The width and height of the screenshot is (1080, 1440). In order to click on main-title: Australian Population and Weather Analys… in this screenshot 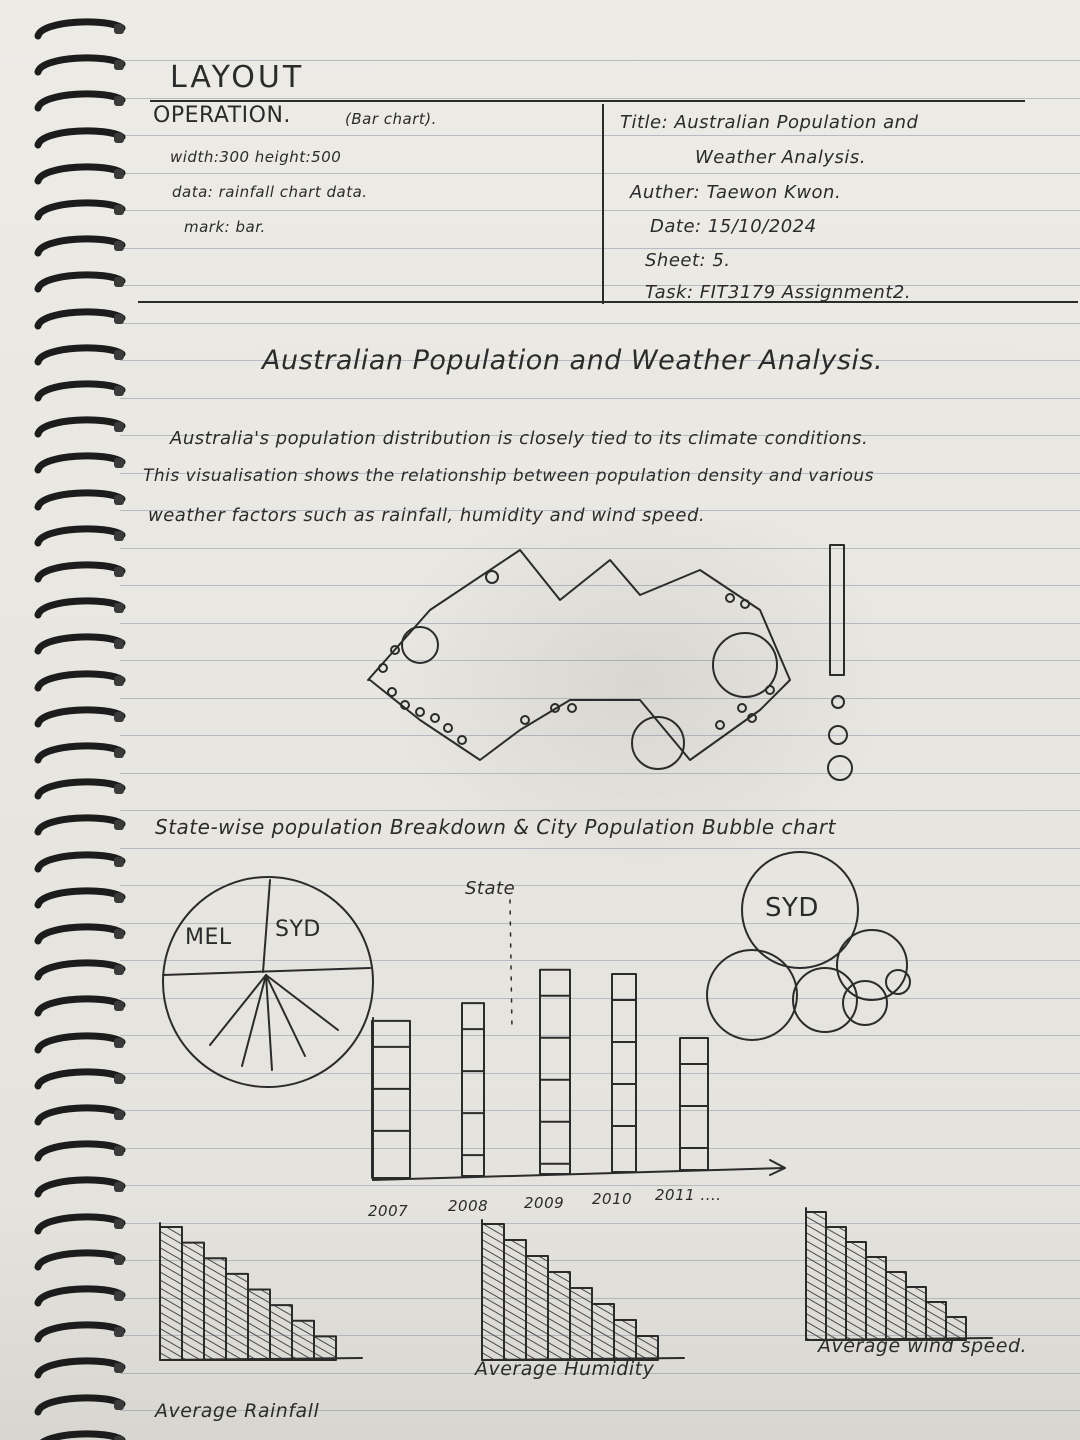, I will do `click(573, 360)`.